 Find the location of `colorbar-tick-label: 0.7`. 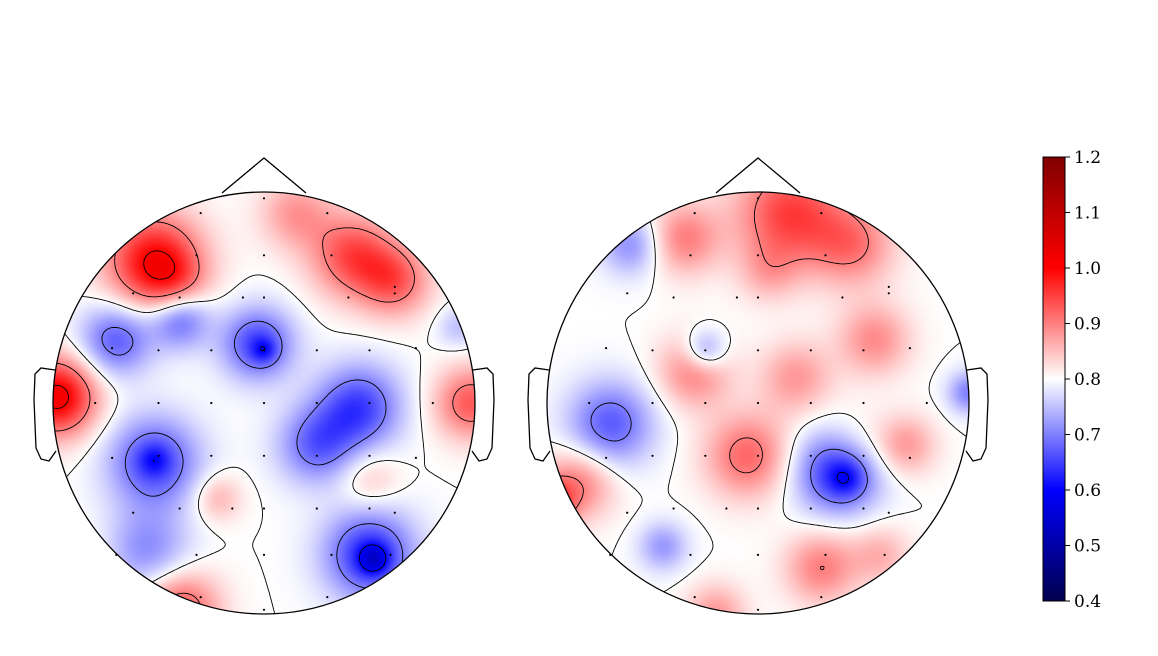

colorbar-tick-label: 0.7 is located at coordinates (1087, 436).